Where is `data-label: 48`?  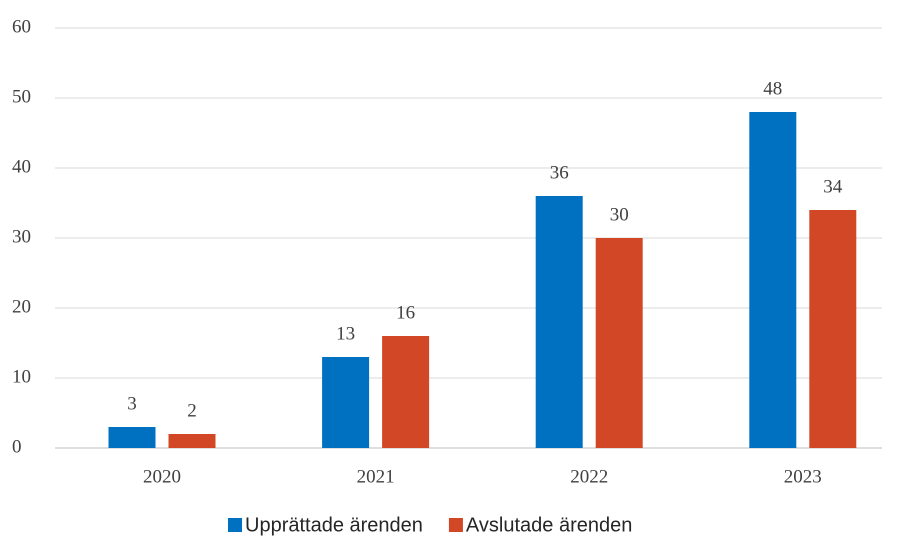 data-label: 48 is located at coordinates (772, 88).